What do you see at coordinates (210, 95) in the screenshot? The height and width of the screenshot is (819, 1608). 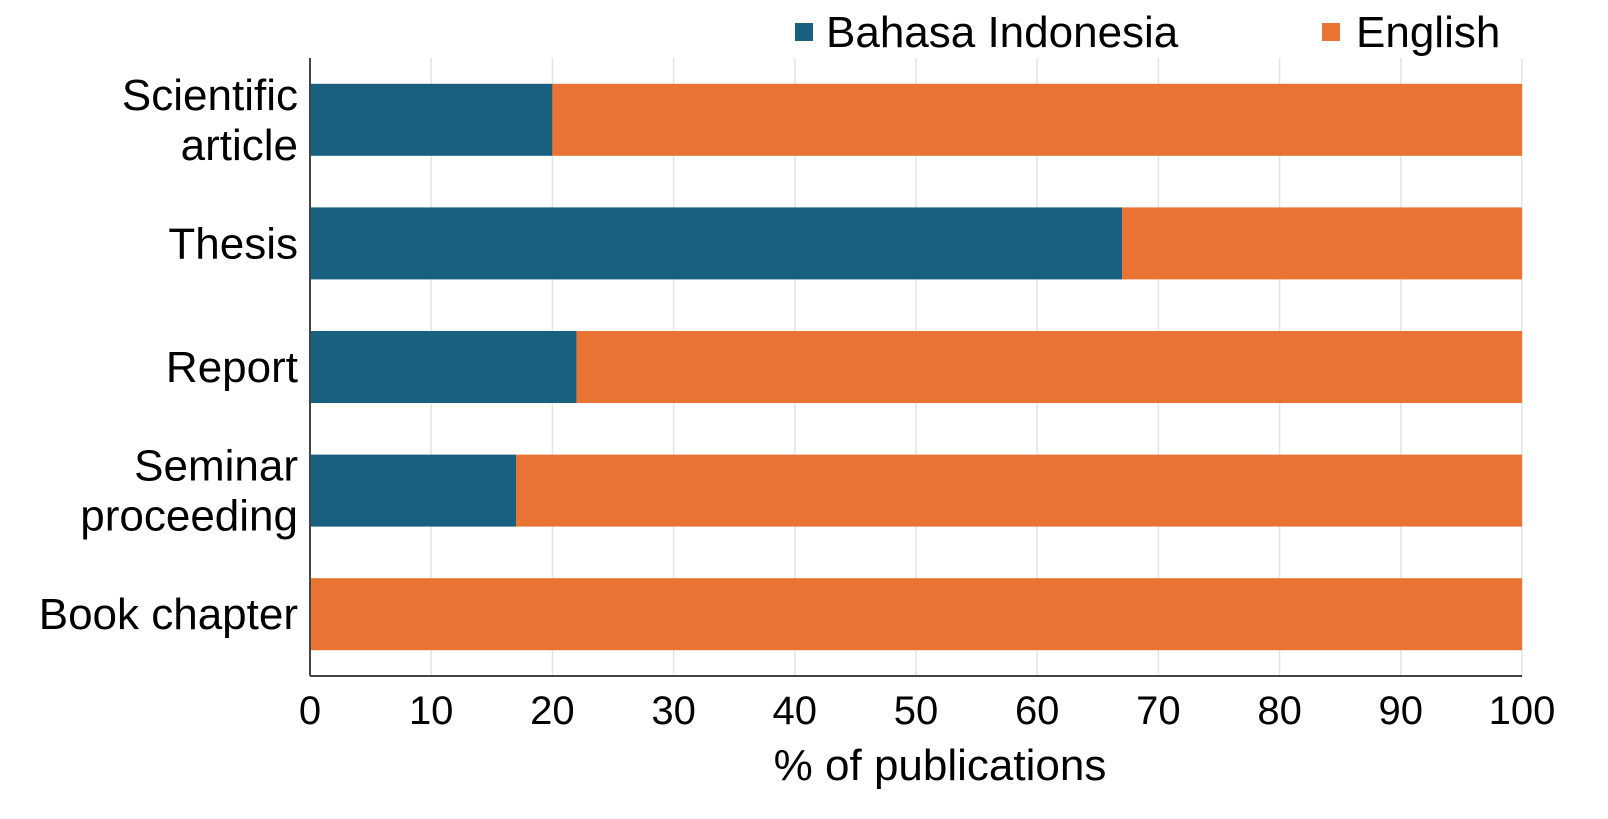 I see `category-label-line: Scientific` at bounding box center [210, 95].